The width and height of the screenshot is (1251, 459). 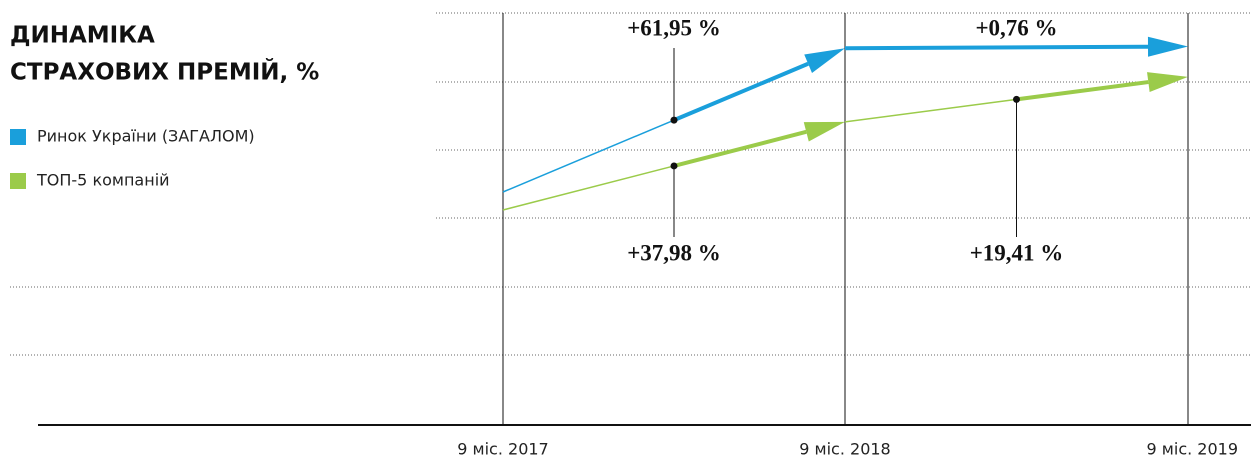 I want to click on chart-title: ДИНАМІКА, so click(x=82, y=36).